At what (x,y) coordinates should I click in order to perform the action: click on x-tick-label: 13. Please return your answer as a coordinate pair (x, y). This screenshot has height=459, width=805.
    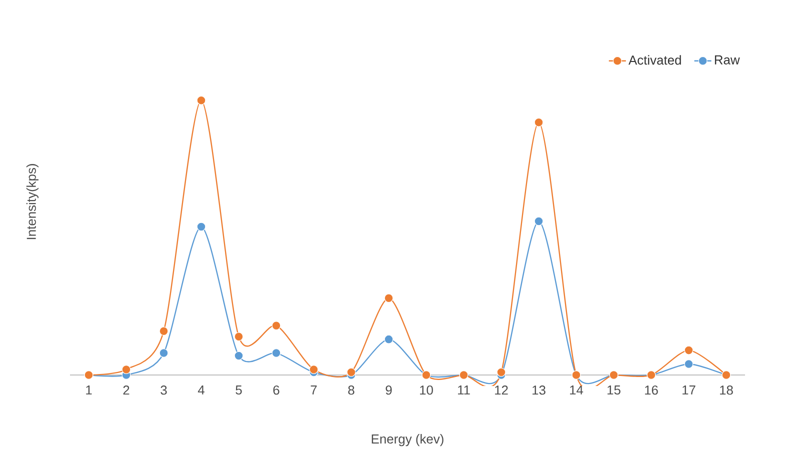
    Looking at the image, I should click on (539, 390).